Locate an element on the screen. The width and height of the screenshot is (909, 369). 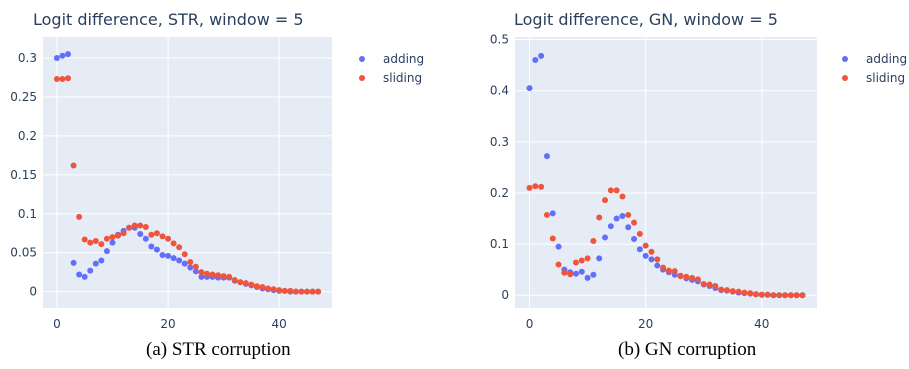
caption-str: (a) STR corruption is located at coordinates (218, 349).